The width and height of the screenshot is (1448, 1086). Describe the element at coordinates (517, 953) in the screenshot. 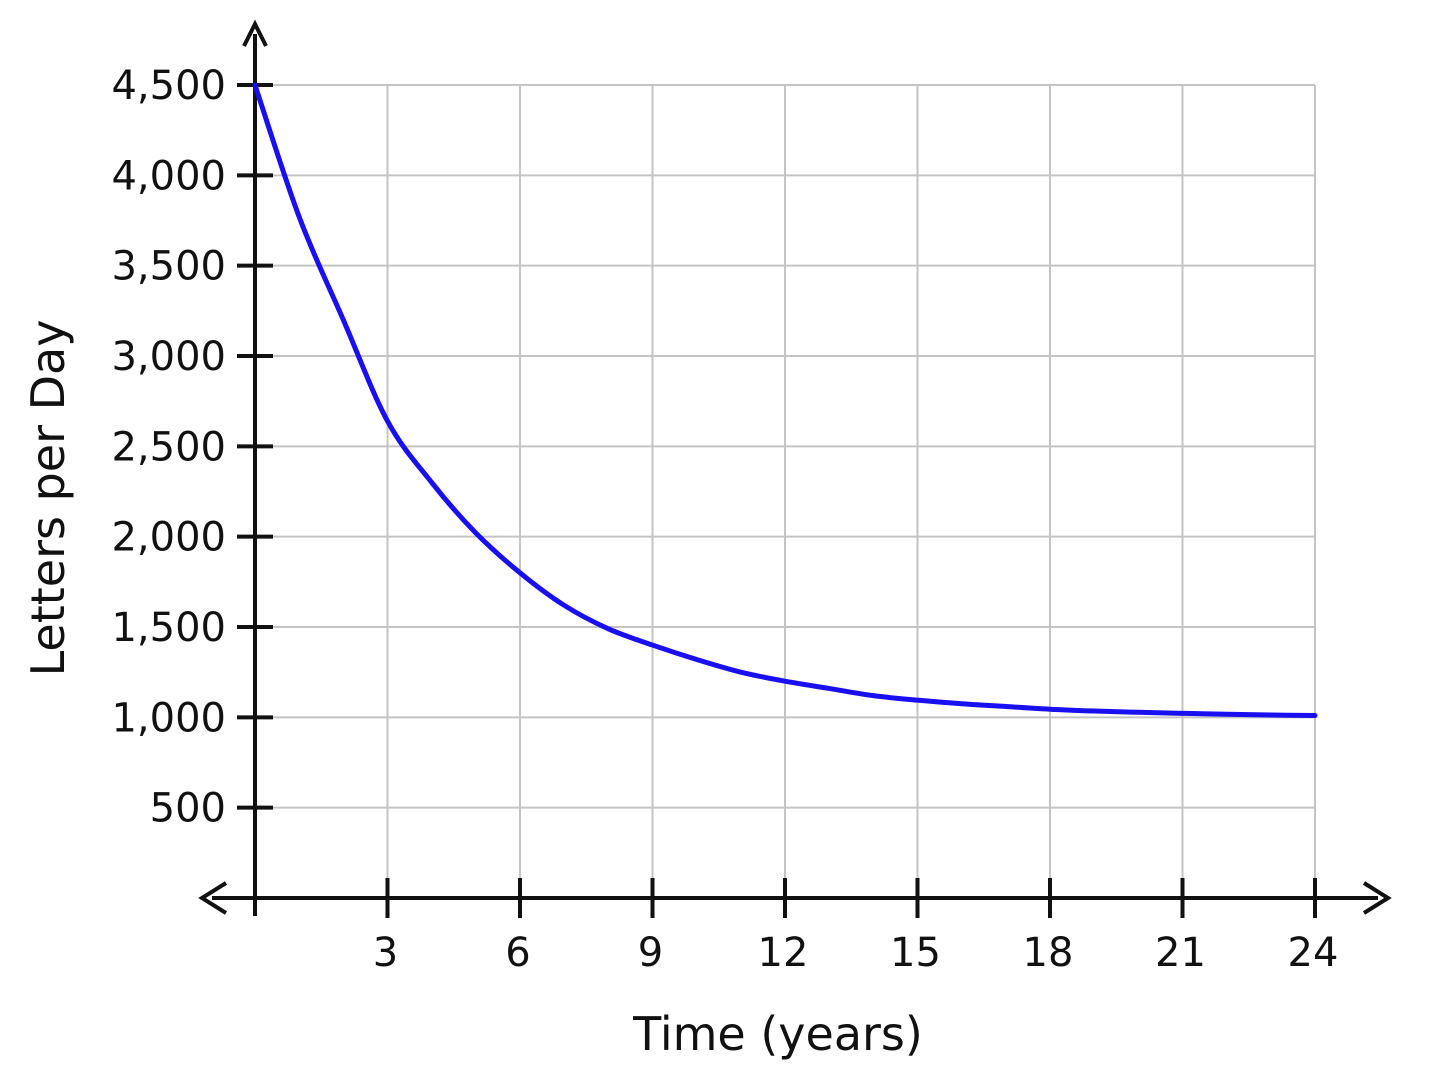

I see `x-tick-label-1: 6` at that location.